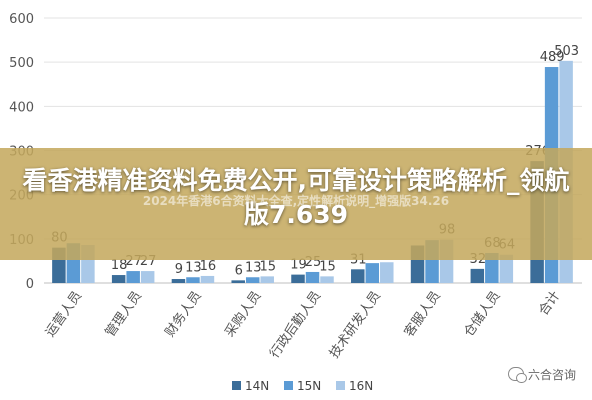 The width and height of the screenshot is (592, 400). What do you see at coordinates (30, 284) in the screenshot?
I see `y-tick-label: 0` at bounding box center [30, 284].